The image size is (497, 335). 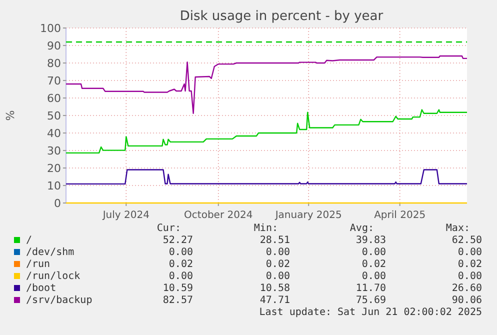 I want to click on legend-label: /dev/shm, so click(x=50, y=252).